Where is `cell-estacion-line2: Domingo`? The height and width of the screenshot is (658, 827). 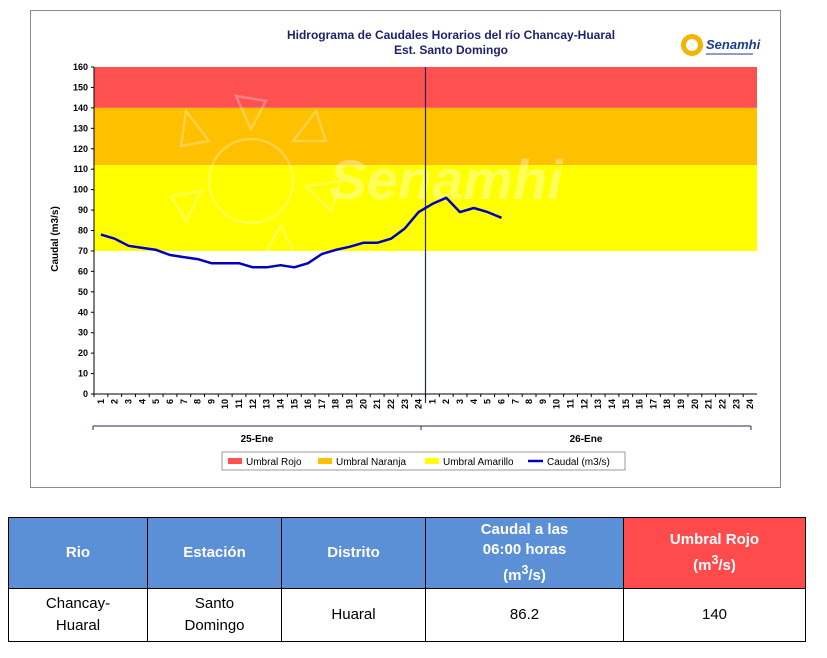 cell-estacion-line2: Domingo is located at coordinates (214, 625).